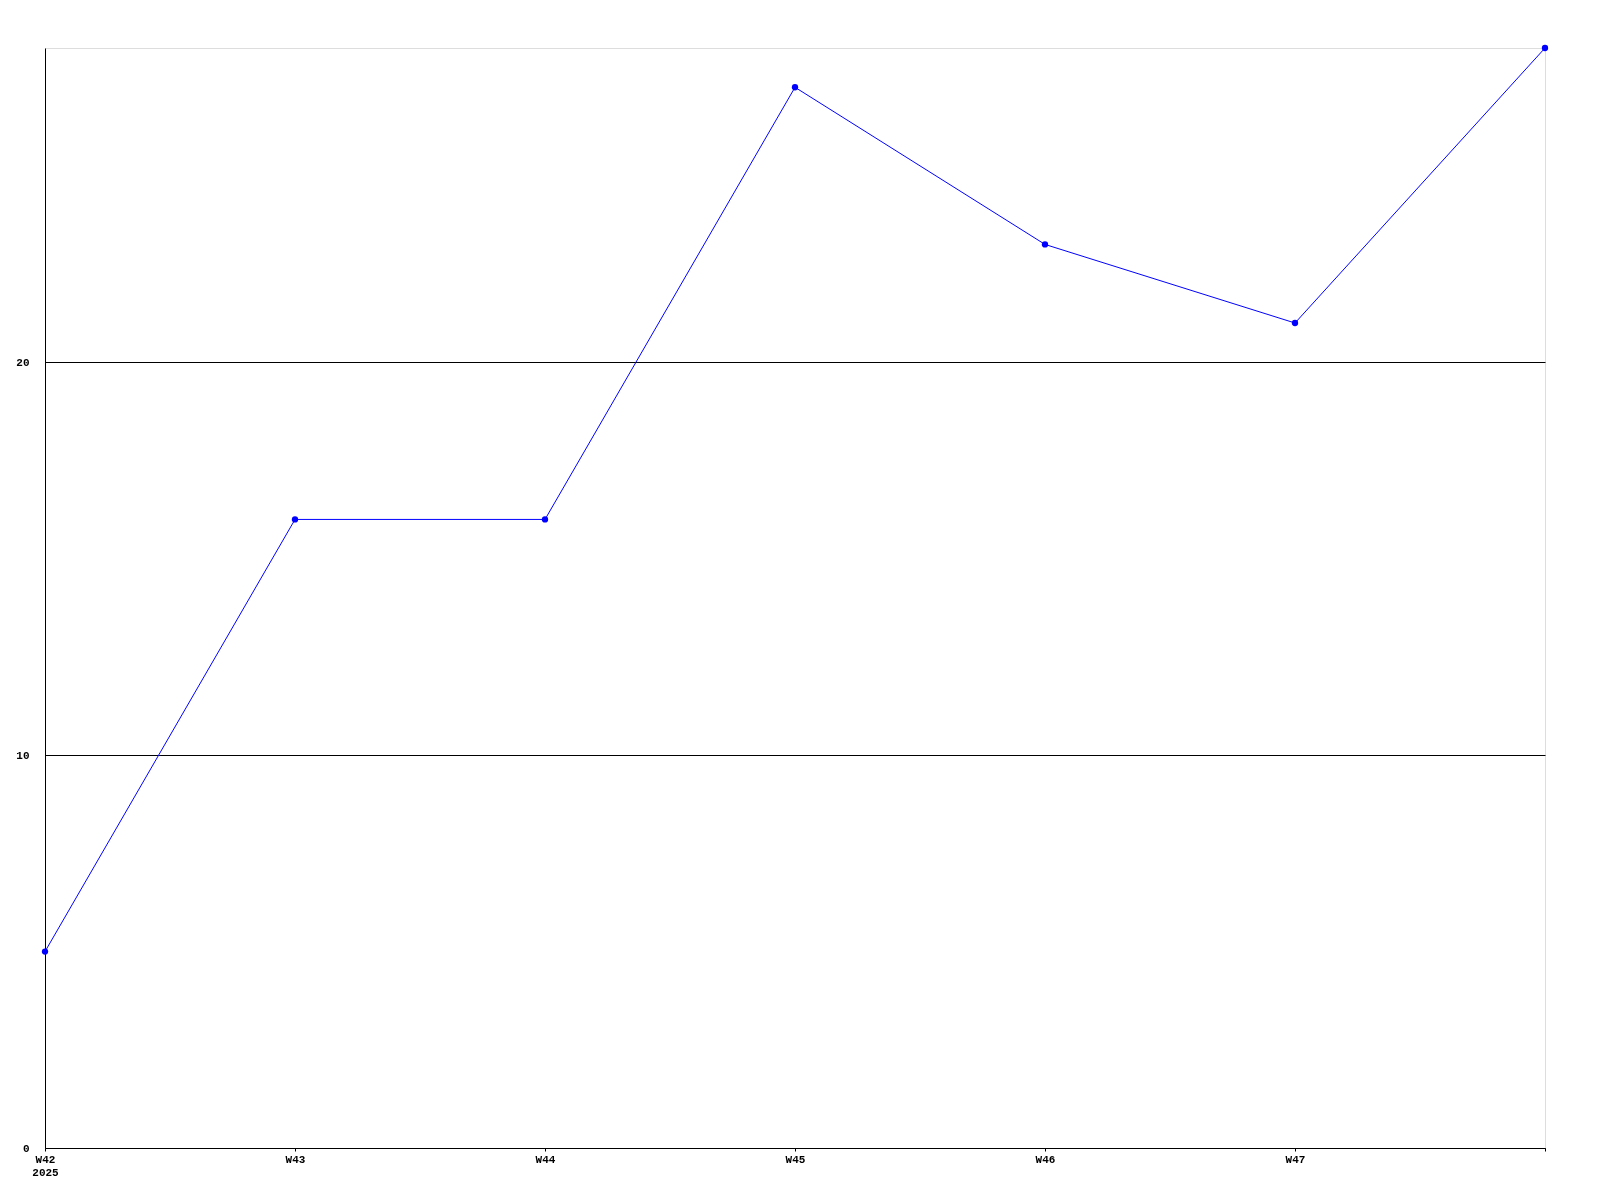  What do you see at coordinates (295, 1159) in the screenshot?
I see `x-tick-label: W43` at bounding box center [295, 1159].